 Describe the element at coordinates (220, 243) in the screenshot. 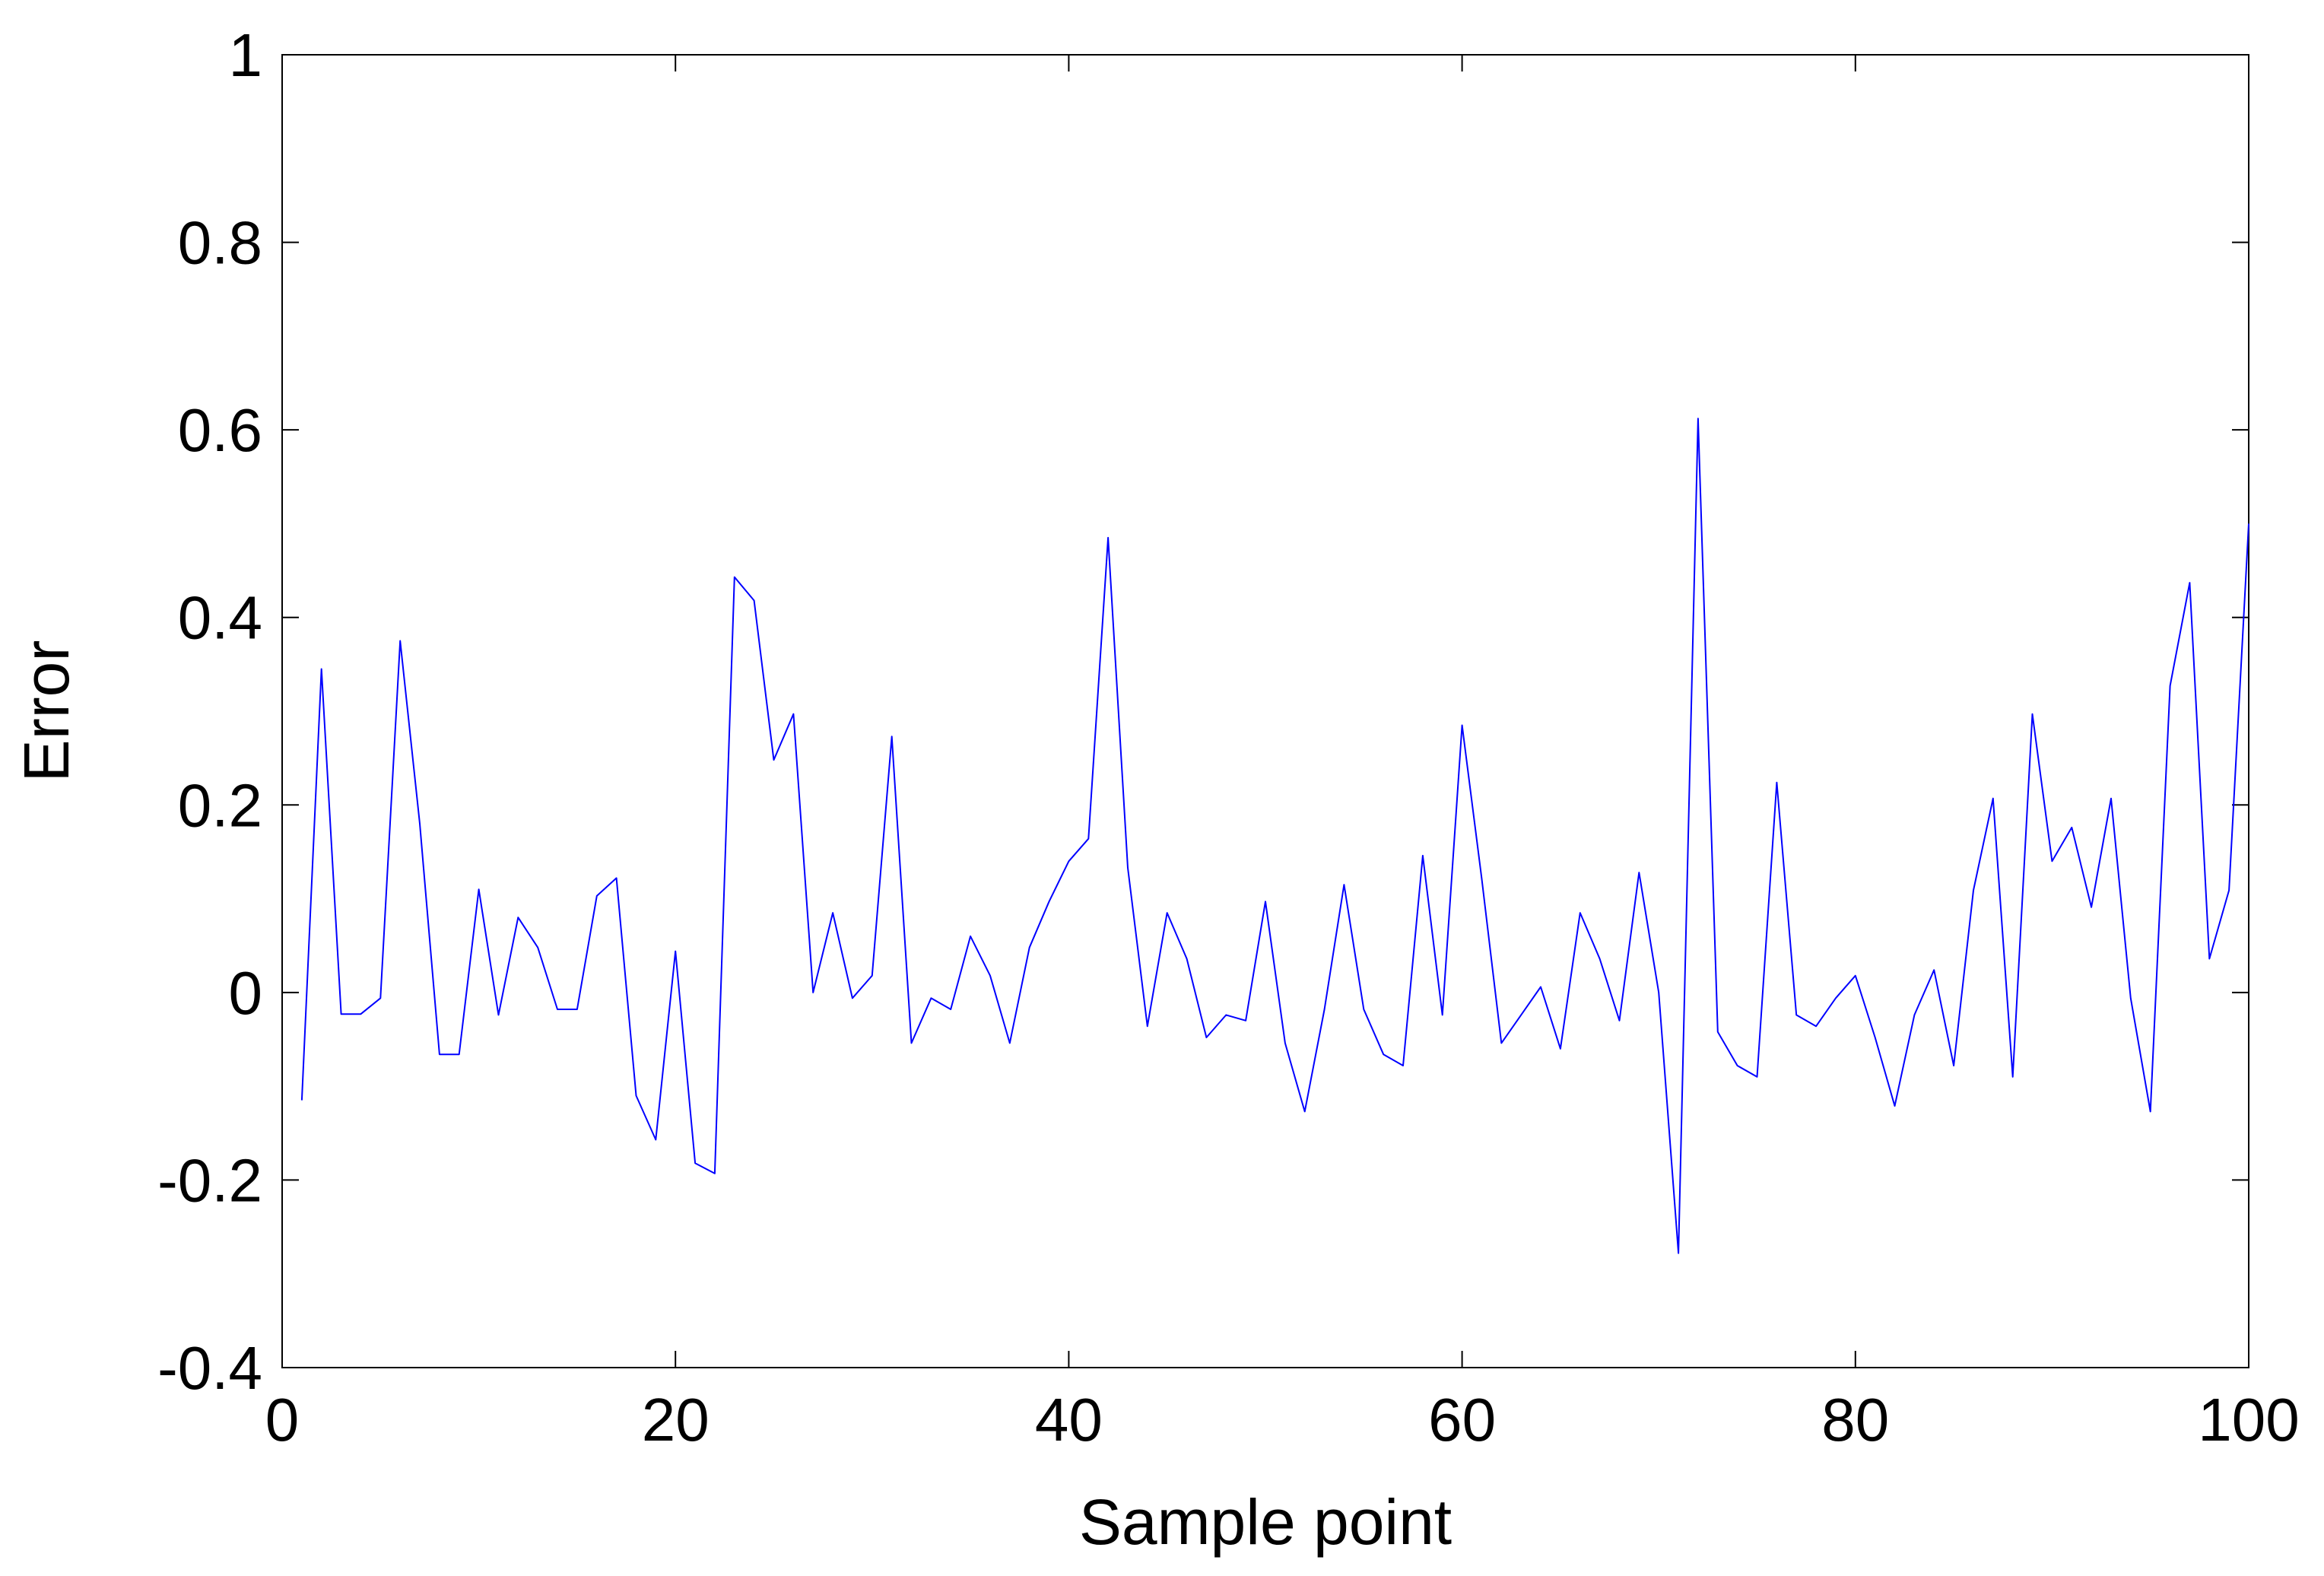

I see `y-tick-label: 0.8` at that location.